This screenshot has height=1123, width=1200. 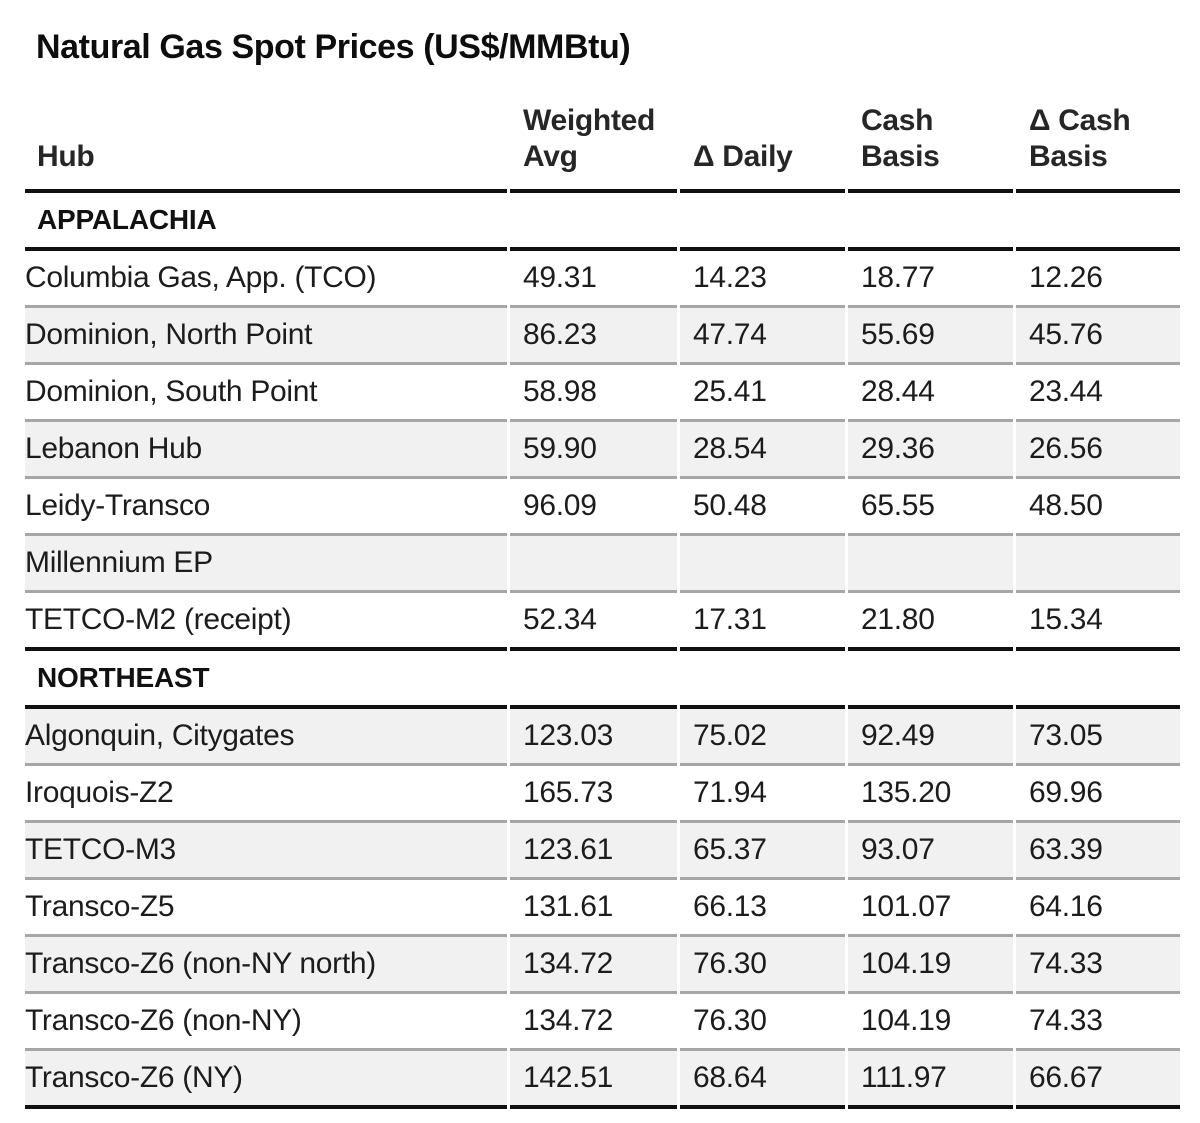 What do you see at coordinates (930, 507) in the screenshot?
I see `cell-cash-basis: 65.55` at bounding box center [930, 507].